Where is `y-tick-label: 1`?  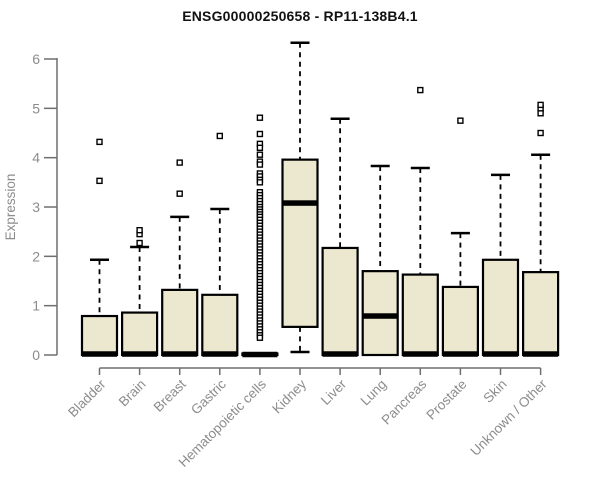 y-tick-label: 1 is located at coordinates (36, 306).